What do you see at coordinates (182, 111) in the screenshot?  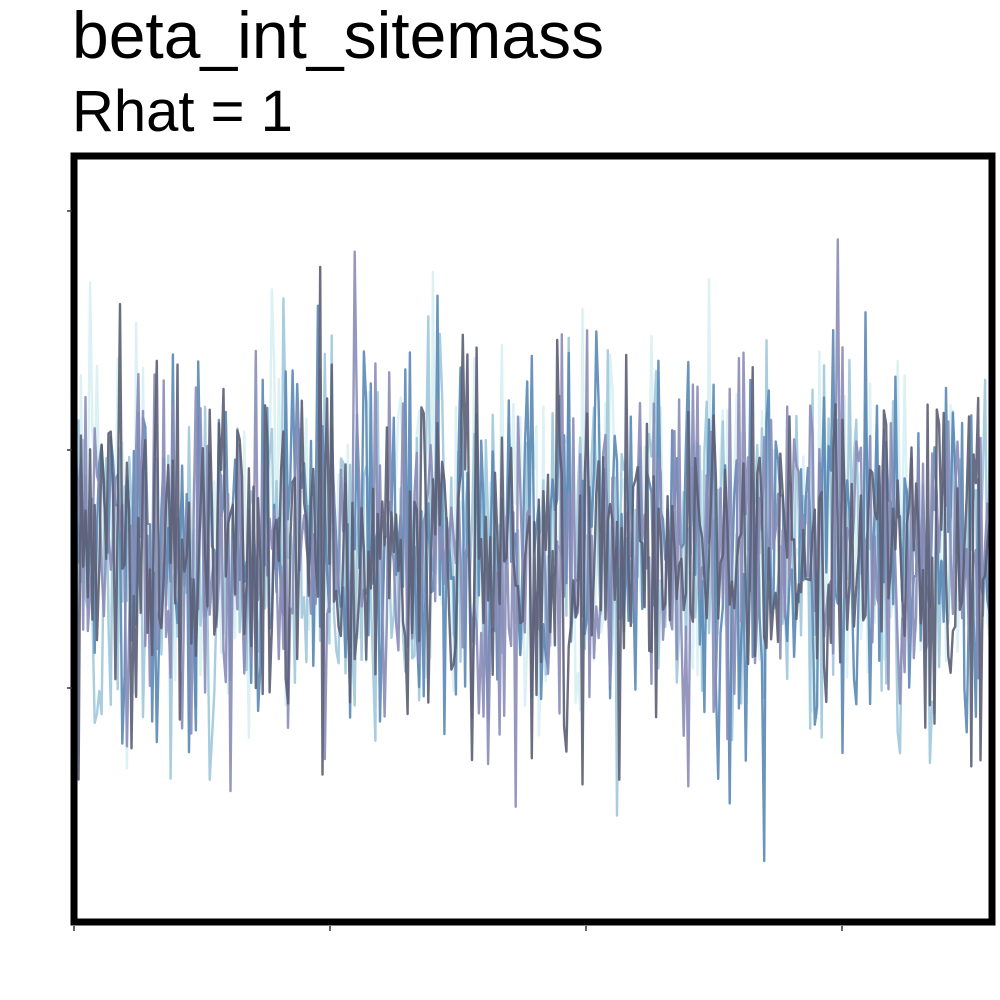 I see `chart-subtitle: Rhat = 1` at bounding box center [182, 111].